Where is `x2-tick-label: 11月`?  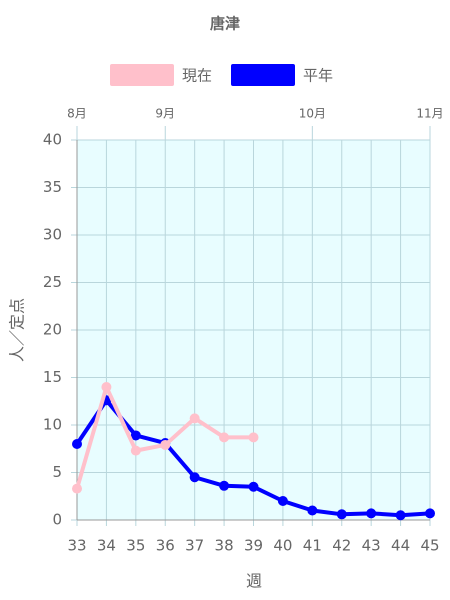 x2-tick-label: 11月 is located at coordinates (429, 114).